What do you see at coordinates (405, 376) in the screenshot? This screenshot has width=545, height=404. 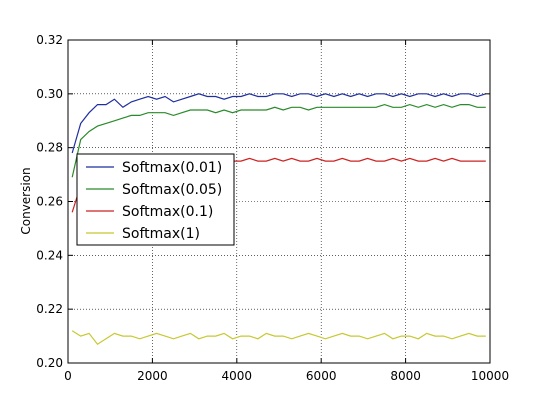 I see `x-tick-label: 8000` at bounding box center [405, 376].